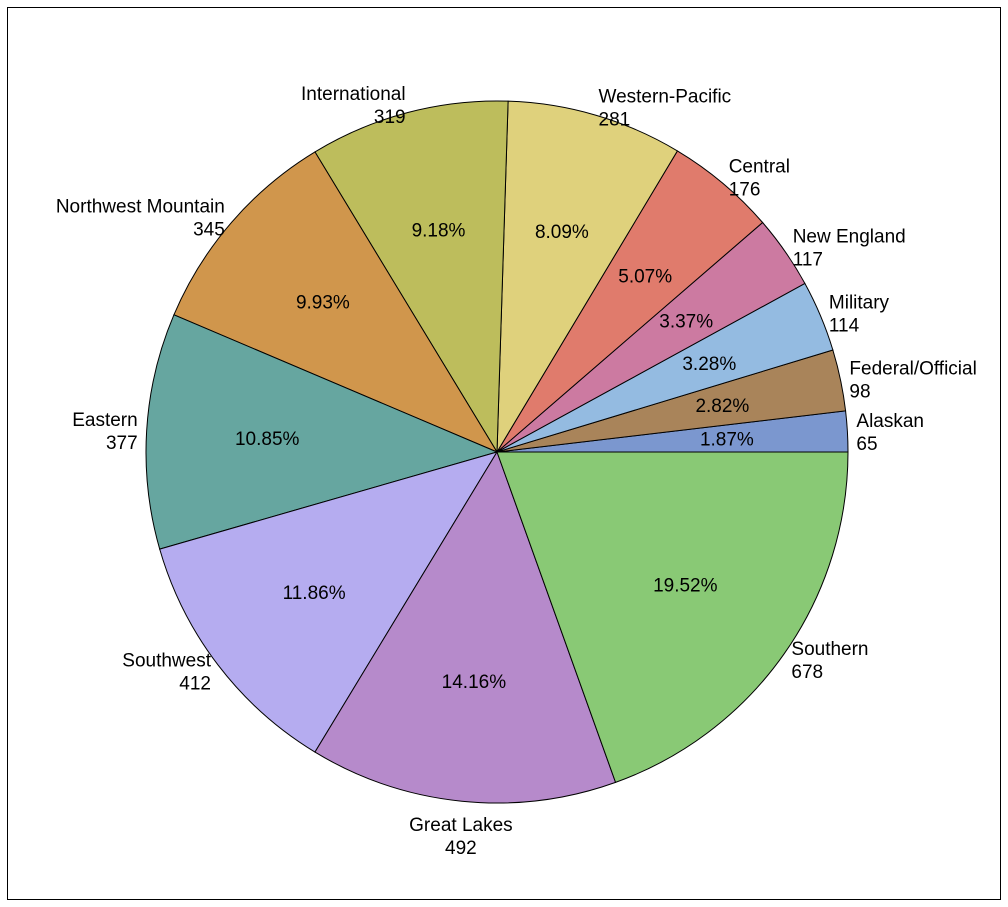 The width and height of the screenshot is (1008, 907). I want to click on percent-label-northwest-mountain: 9.93%, so click(323, 302).